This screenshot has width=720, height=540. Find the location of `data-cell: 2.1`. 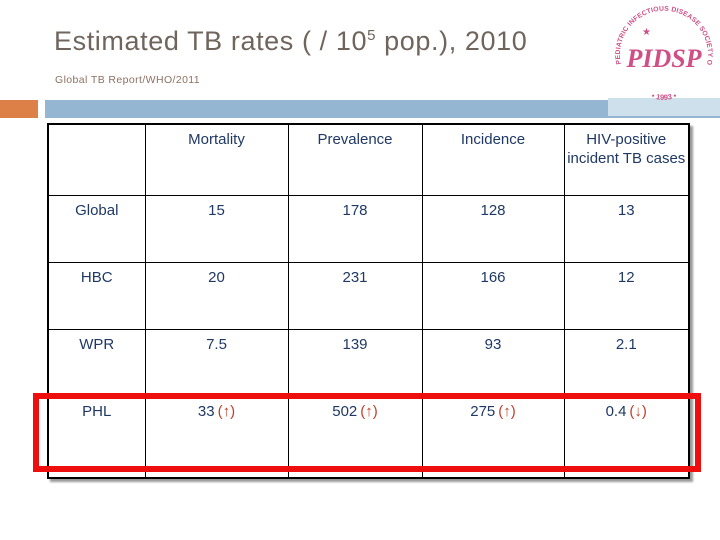

data-cell: 2.1 is located at coordinates (626, 362).